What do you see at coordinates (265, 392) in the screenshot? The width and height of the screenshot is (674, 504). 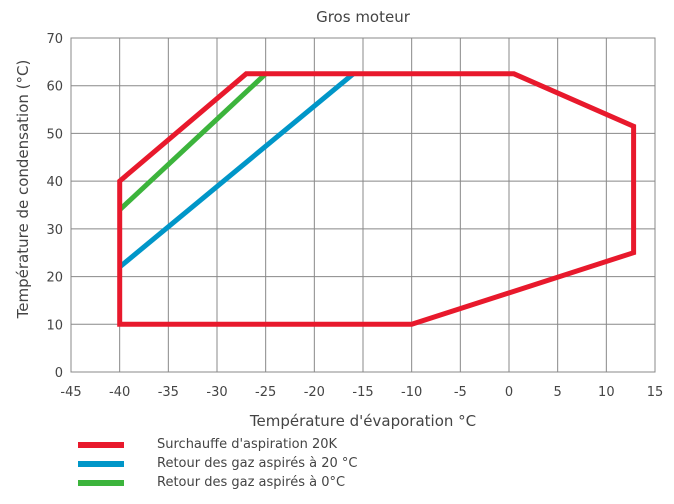 I see `x-tick-label: -25` at bounding box center [265, 392].